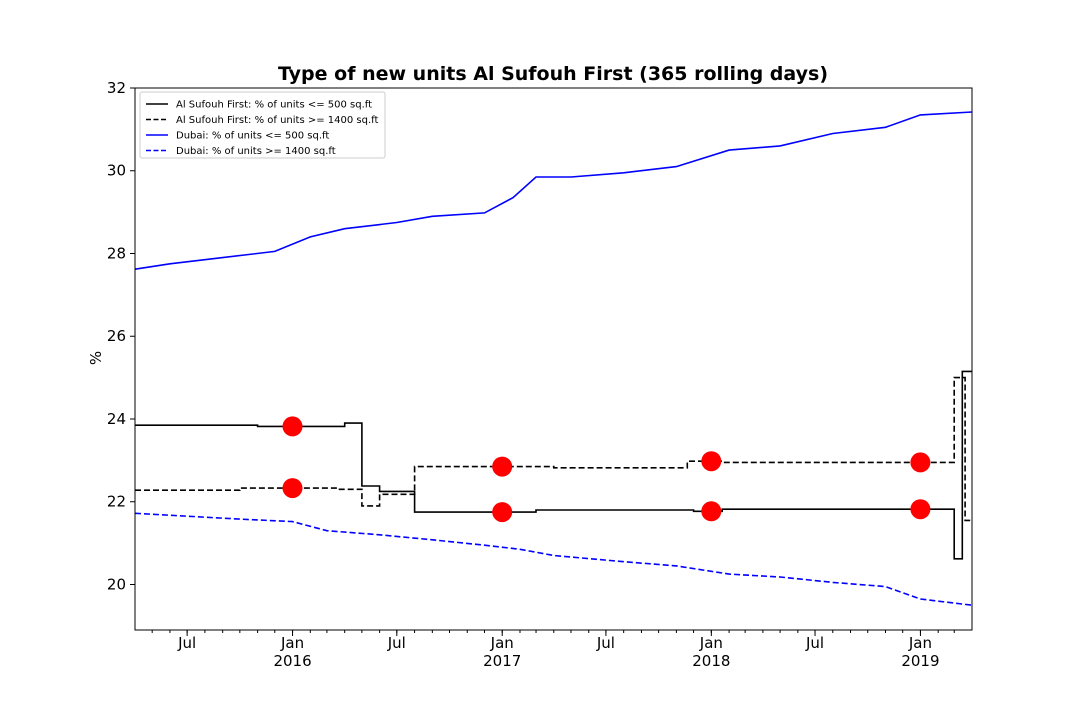 Image resolution: width=1080 pixels, height=720 pixels. Describe the element at coordinates (116, 171) in the screenshot. I see `y-tick-label: 30` at that location.